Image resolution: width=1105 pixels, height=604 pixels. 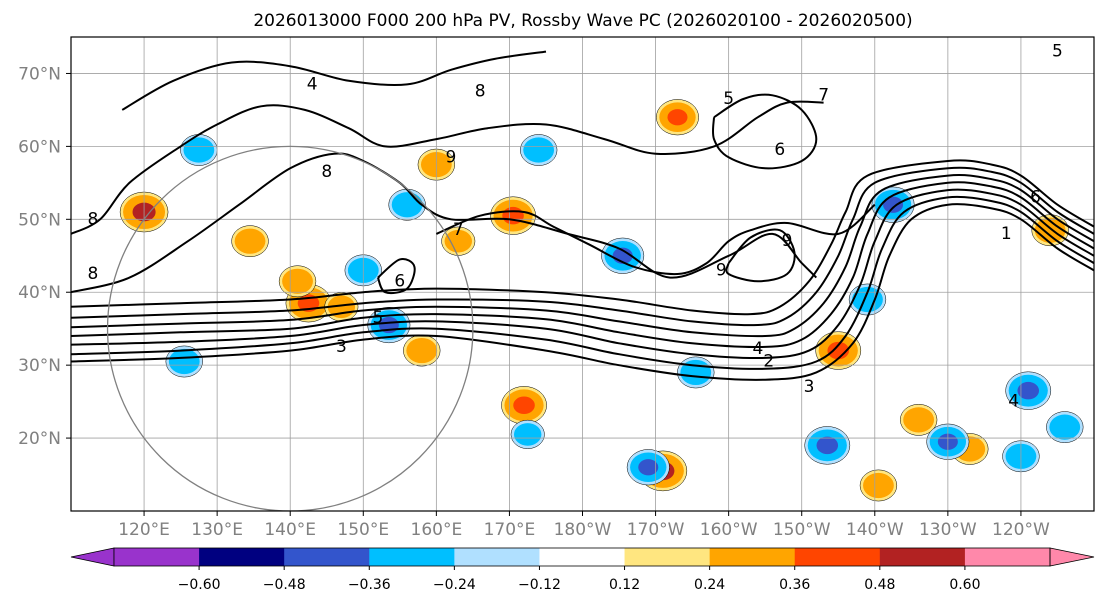 What do you see at coordinates (709, 585) in the screenshot?
I see `colorbar-tick-label: 0.24` at bounding box center [709, 585].